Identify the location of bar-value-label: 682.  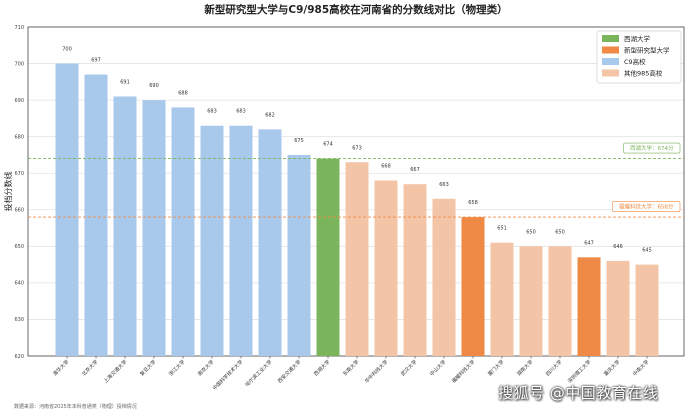
(270, 115).